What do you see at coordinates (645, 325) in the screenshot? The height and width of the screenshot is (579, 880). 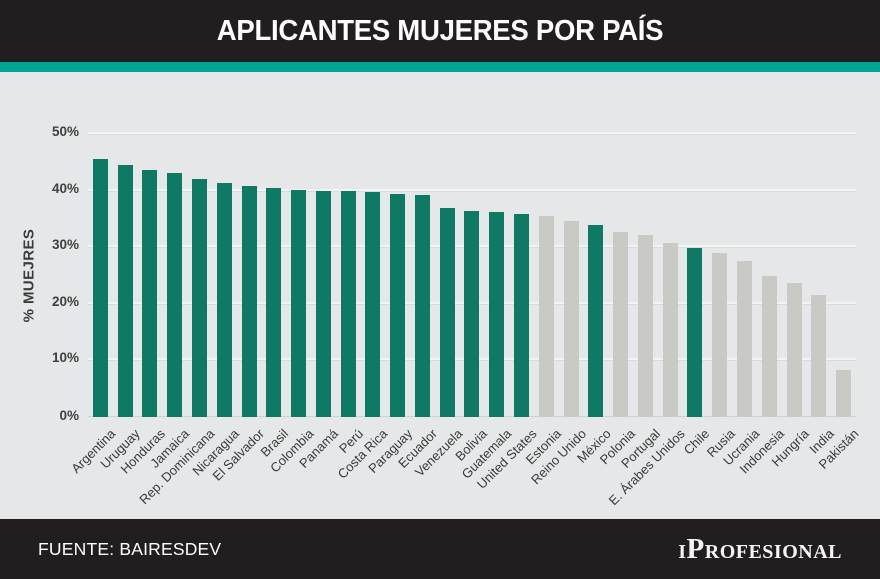 I see `bar-Portugal` at bounding box center [645, 325].